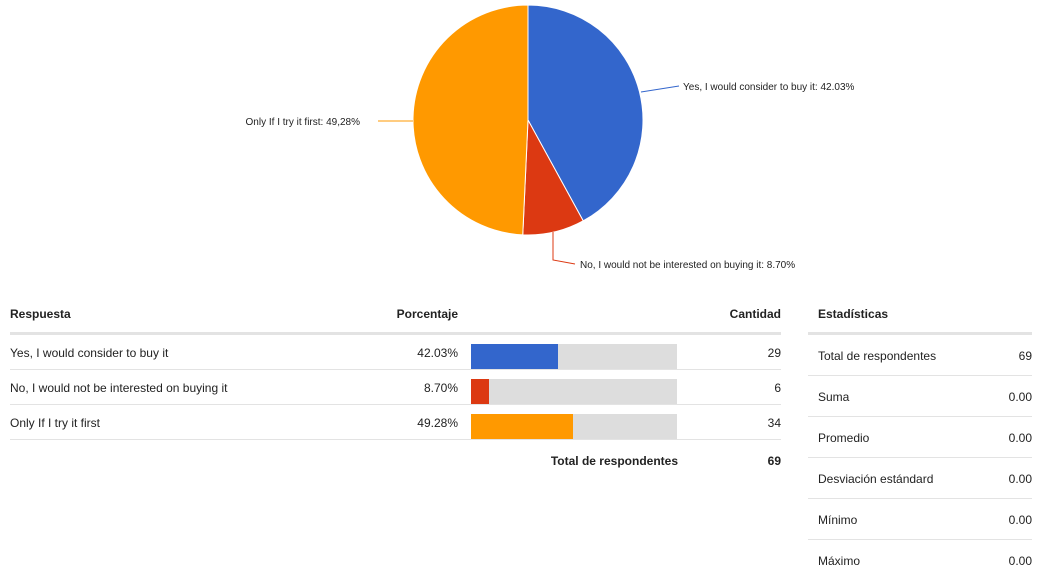 This screenshot has height=583, width=1051. What do you see at coordinates (769, 87) in the screenshot?
I see `slice-label: Yes, I would consider to buy it: 42.03%` at bounding box center [769, 87].